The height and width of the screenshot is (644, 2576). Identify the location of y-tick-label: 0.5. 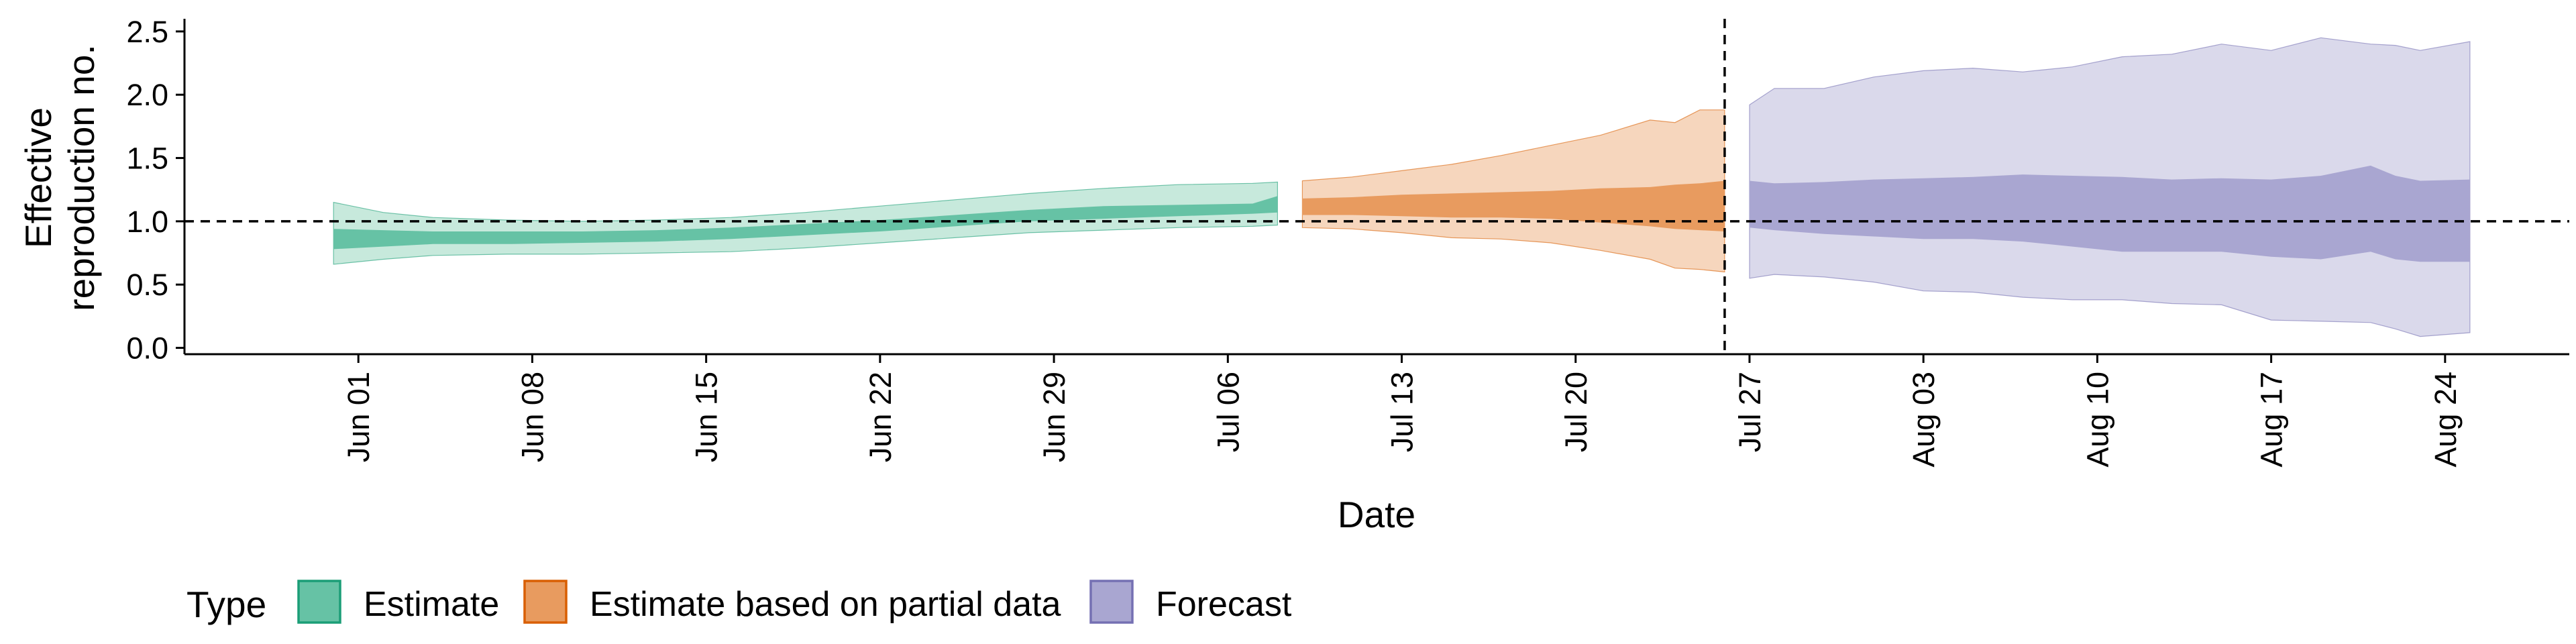
(147, 285).